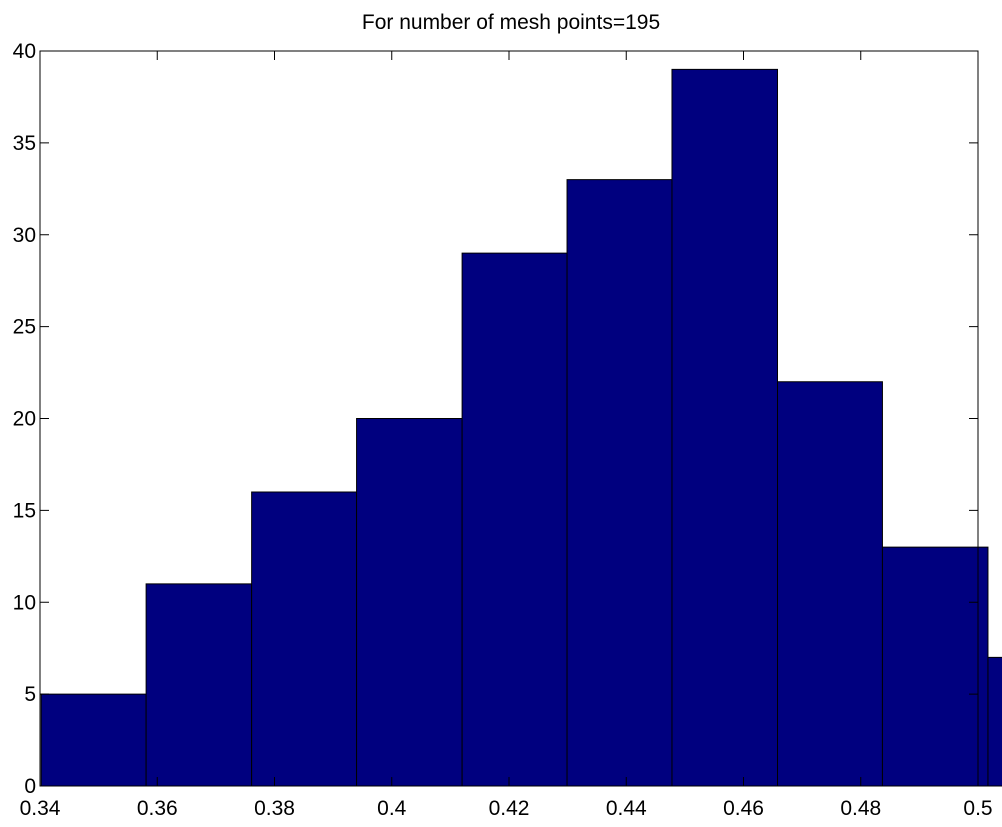 The height and width of the screenshot is (827, 1002). Describe the element at coordinates (24, 419) in the screenshot. I see `y-tick-label: 20` at that location.